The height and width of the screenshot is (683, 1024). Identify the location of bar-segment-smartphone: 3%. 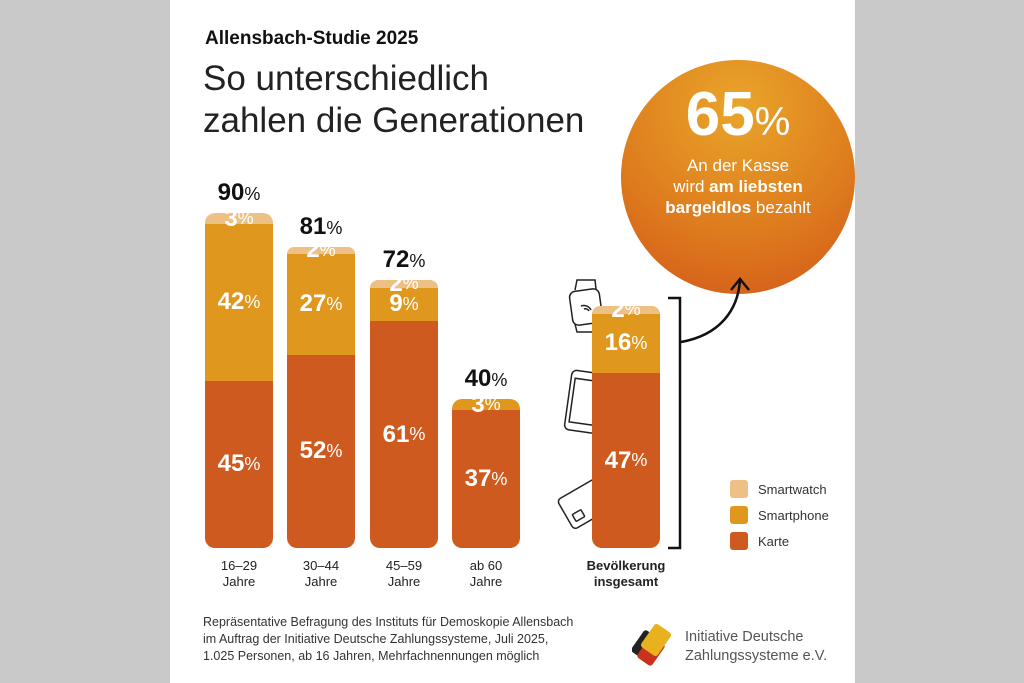
(486, 404).